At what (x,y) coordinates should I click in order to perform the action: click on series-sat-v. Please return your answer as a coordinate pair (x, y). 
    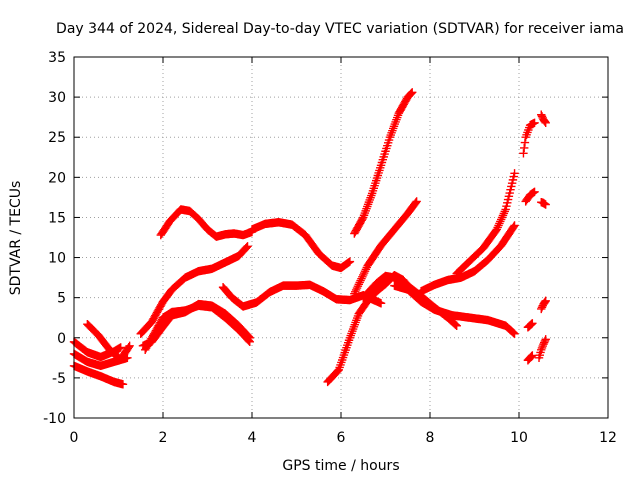
    Looking at the image, I should click on (530, 325).